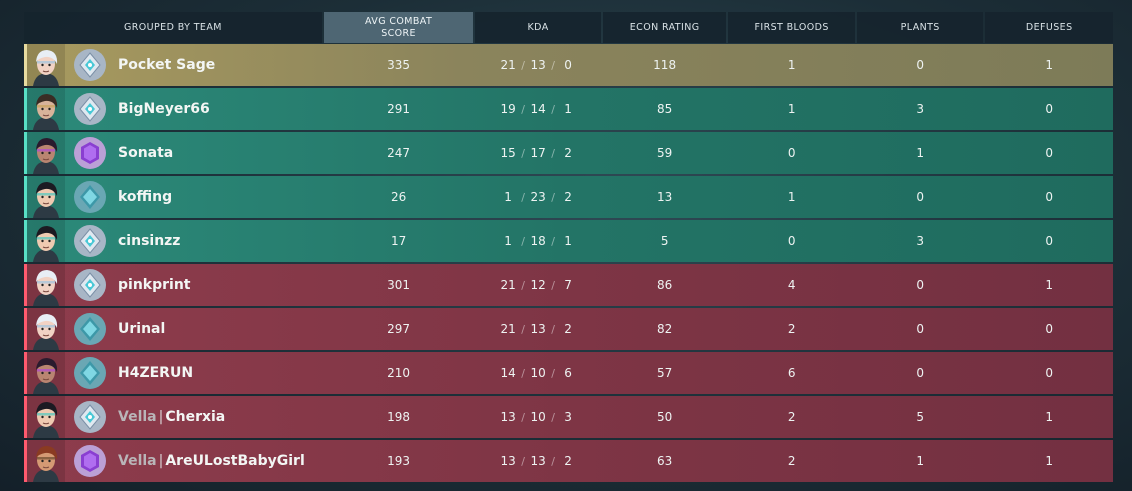  I want to click on deaths-value: 10, so click(538, 373).